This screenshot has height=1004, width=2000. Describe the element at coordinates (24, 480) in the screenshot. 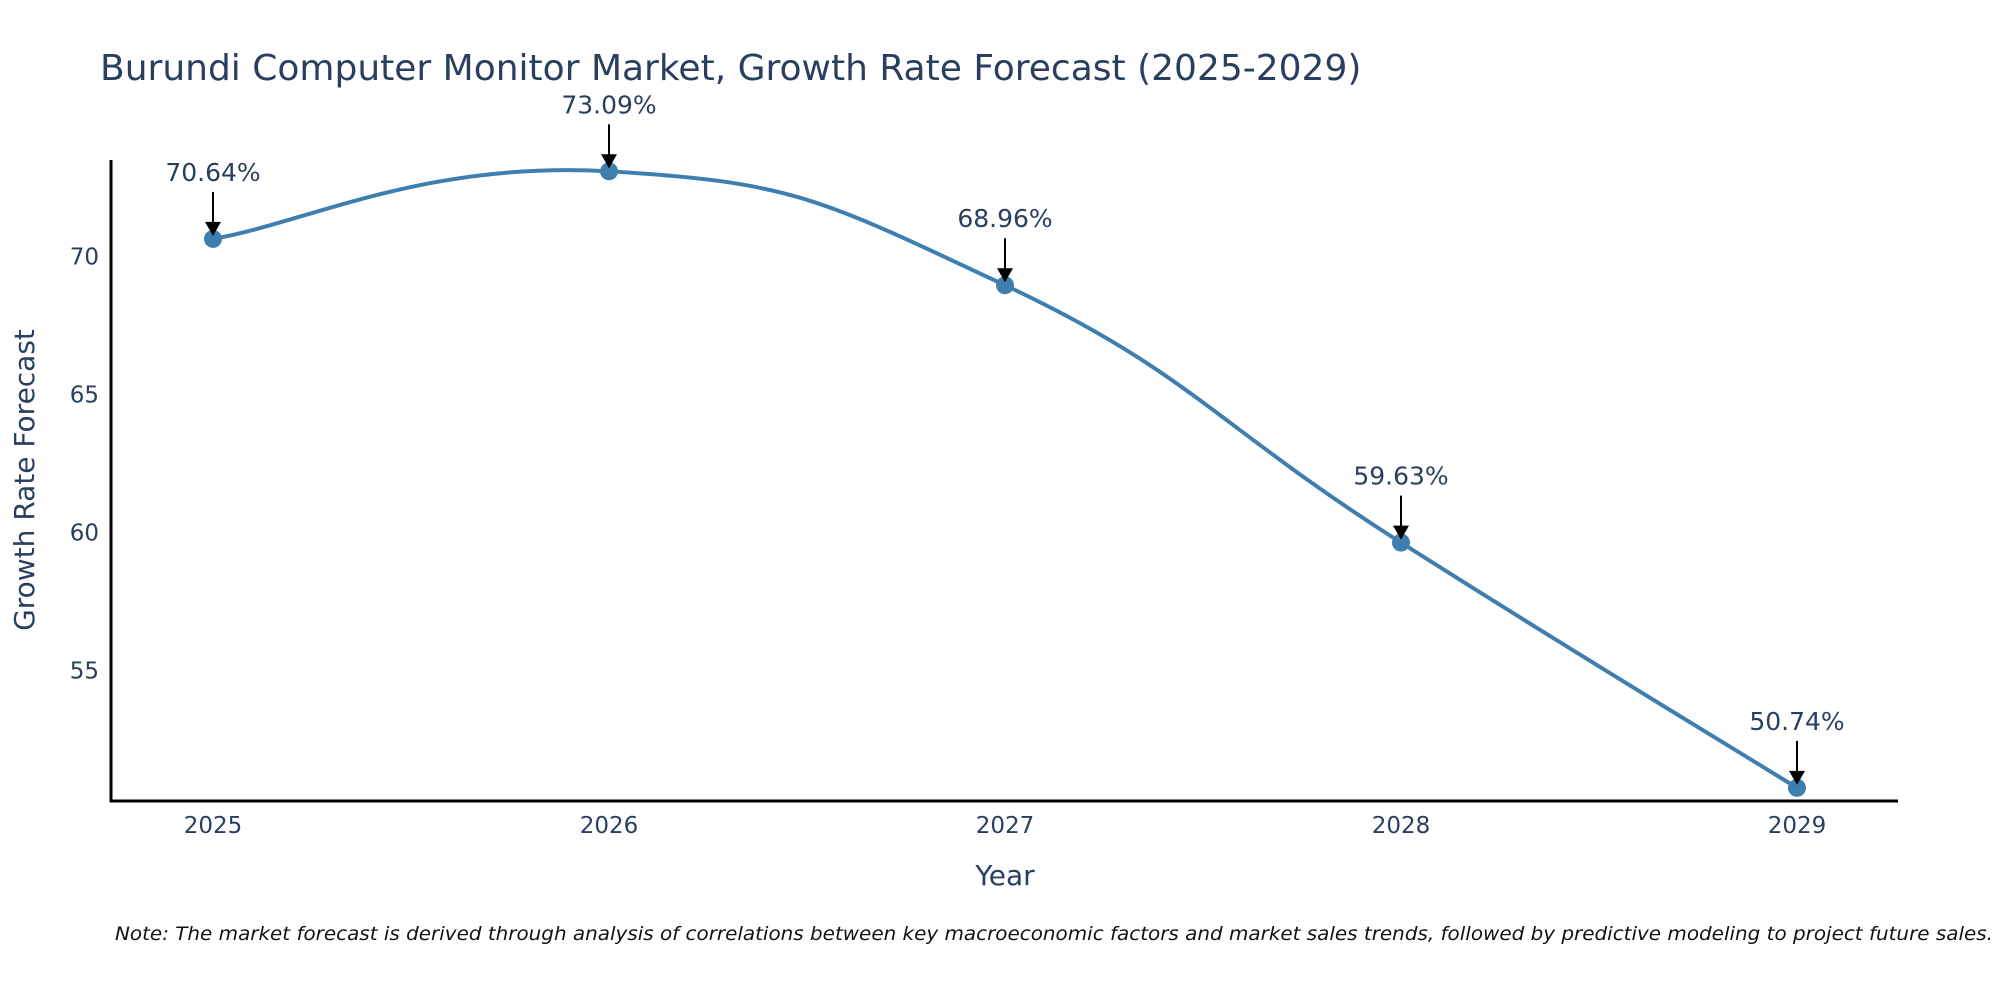

I see `y-axis-title: Growth Rate Forecast` at that location.